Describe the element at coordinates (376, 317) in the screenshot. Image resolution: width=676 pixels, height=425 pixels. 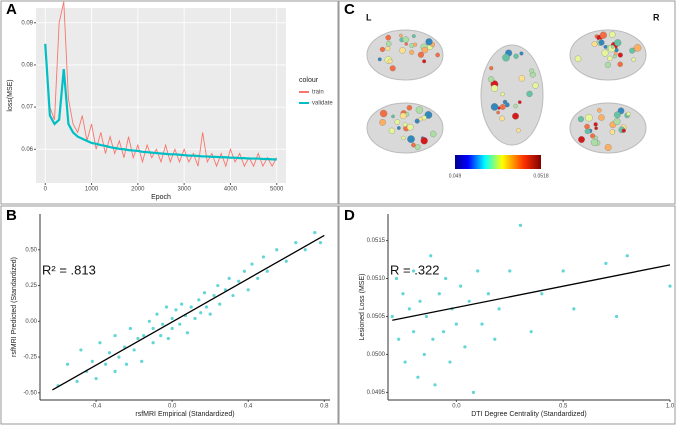
I see `y-tick-label: 0.0505` at that location.